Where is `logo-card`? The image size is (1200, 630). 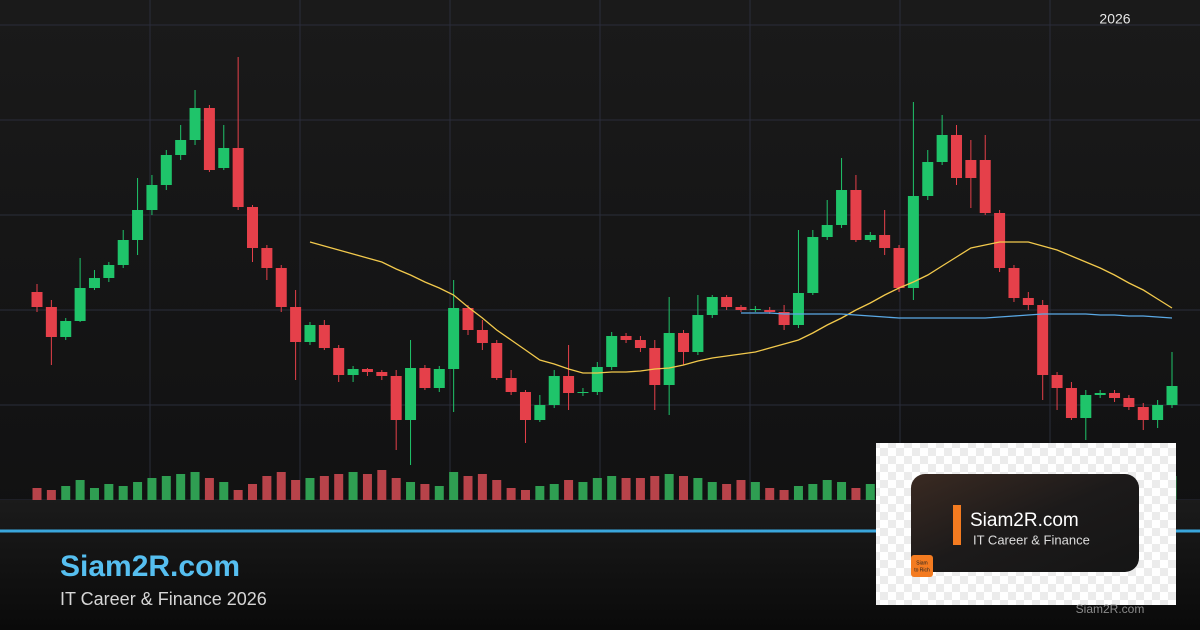 logo-card is located at coordinates (1025, 523).